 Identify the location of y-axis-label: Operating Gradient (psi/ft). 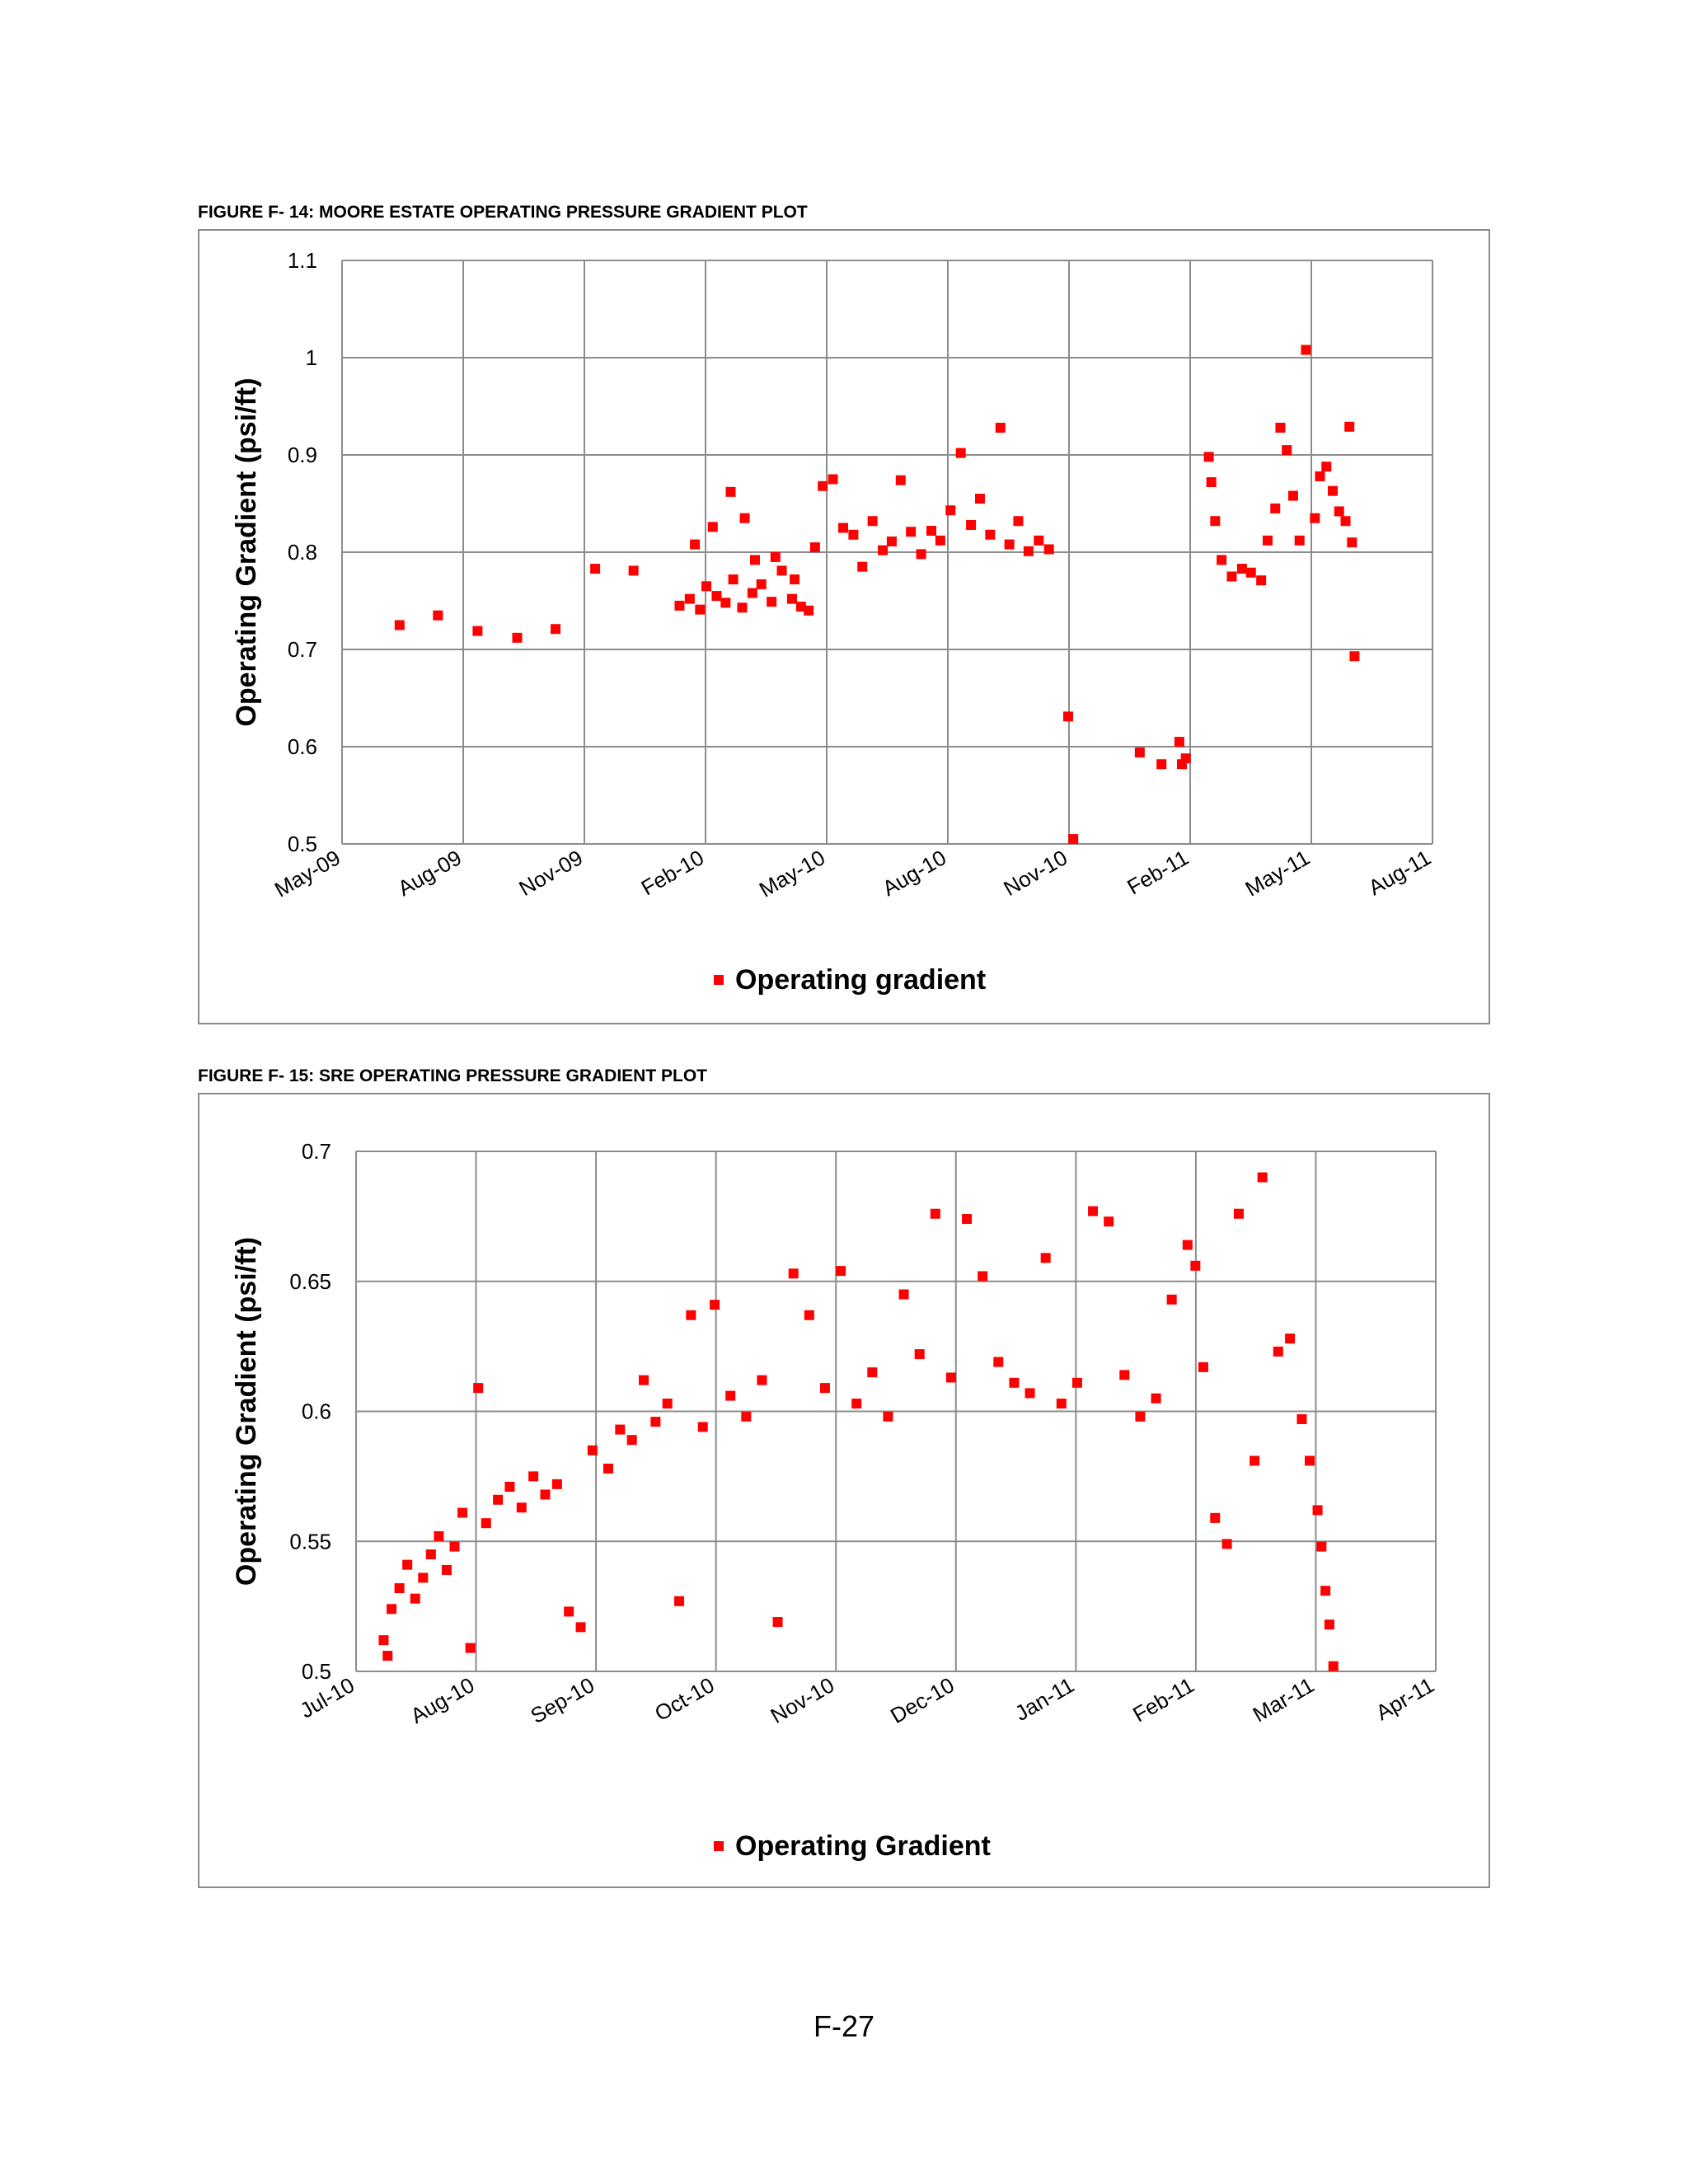
(247, 551).